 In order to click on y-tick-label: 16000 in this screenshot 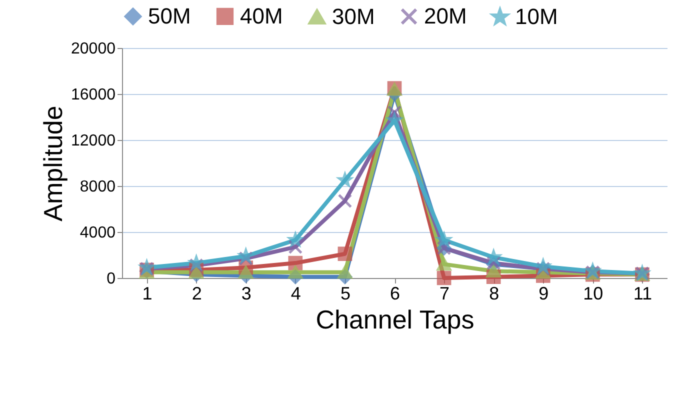, I will do `click(93, 95)`.